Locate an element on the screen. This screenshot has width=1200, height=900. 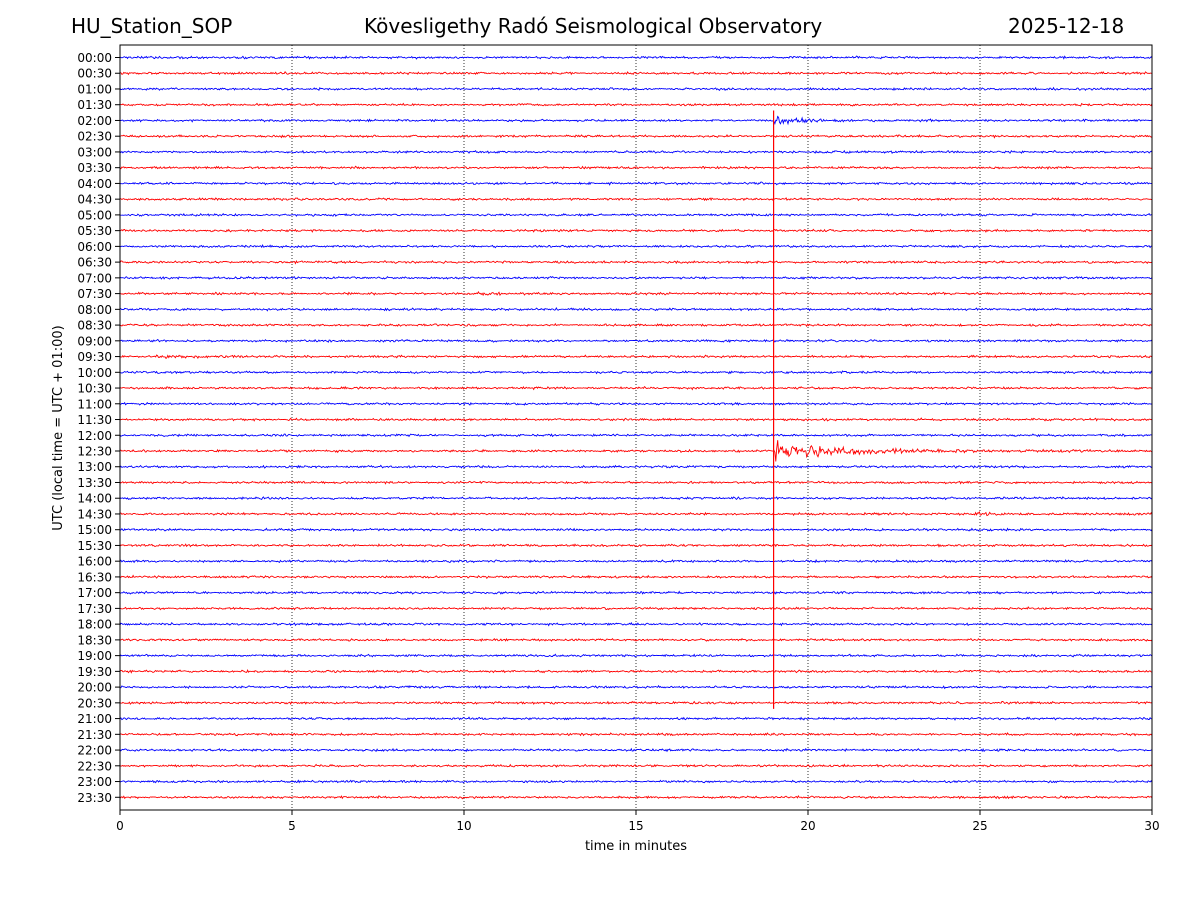
y-tick-label: 09:00 is located at coordinates (94, 341).